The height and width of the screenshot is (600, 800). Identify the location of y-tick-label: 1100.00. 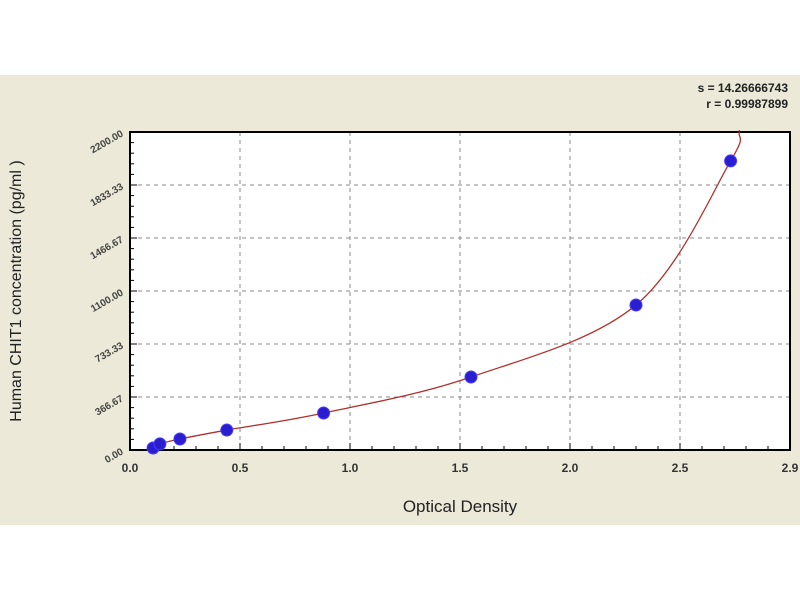
(107, 301).